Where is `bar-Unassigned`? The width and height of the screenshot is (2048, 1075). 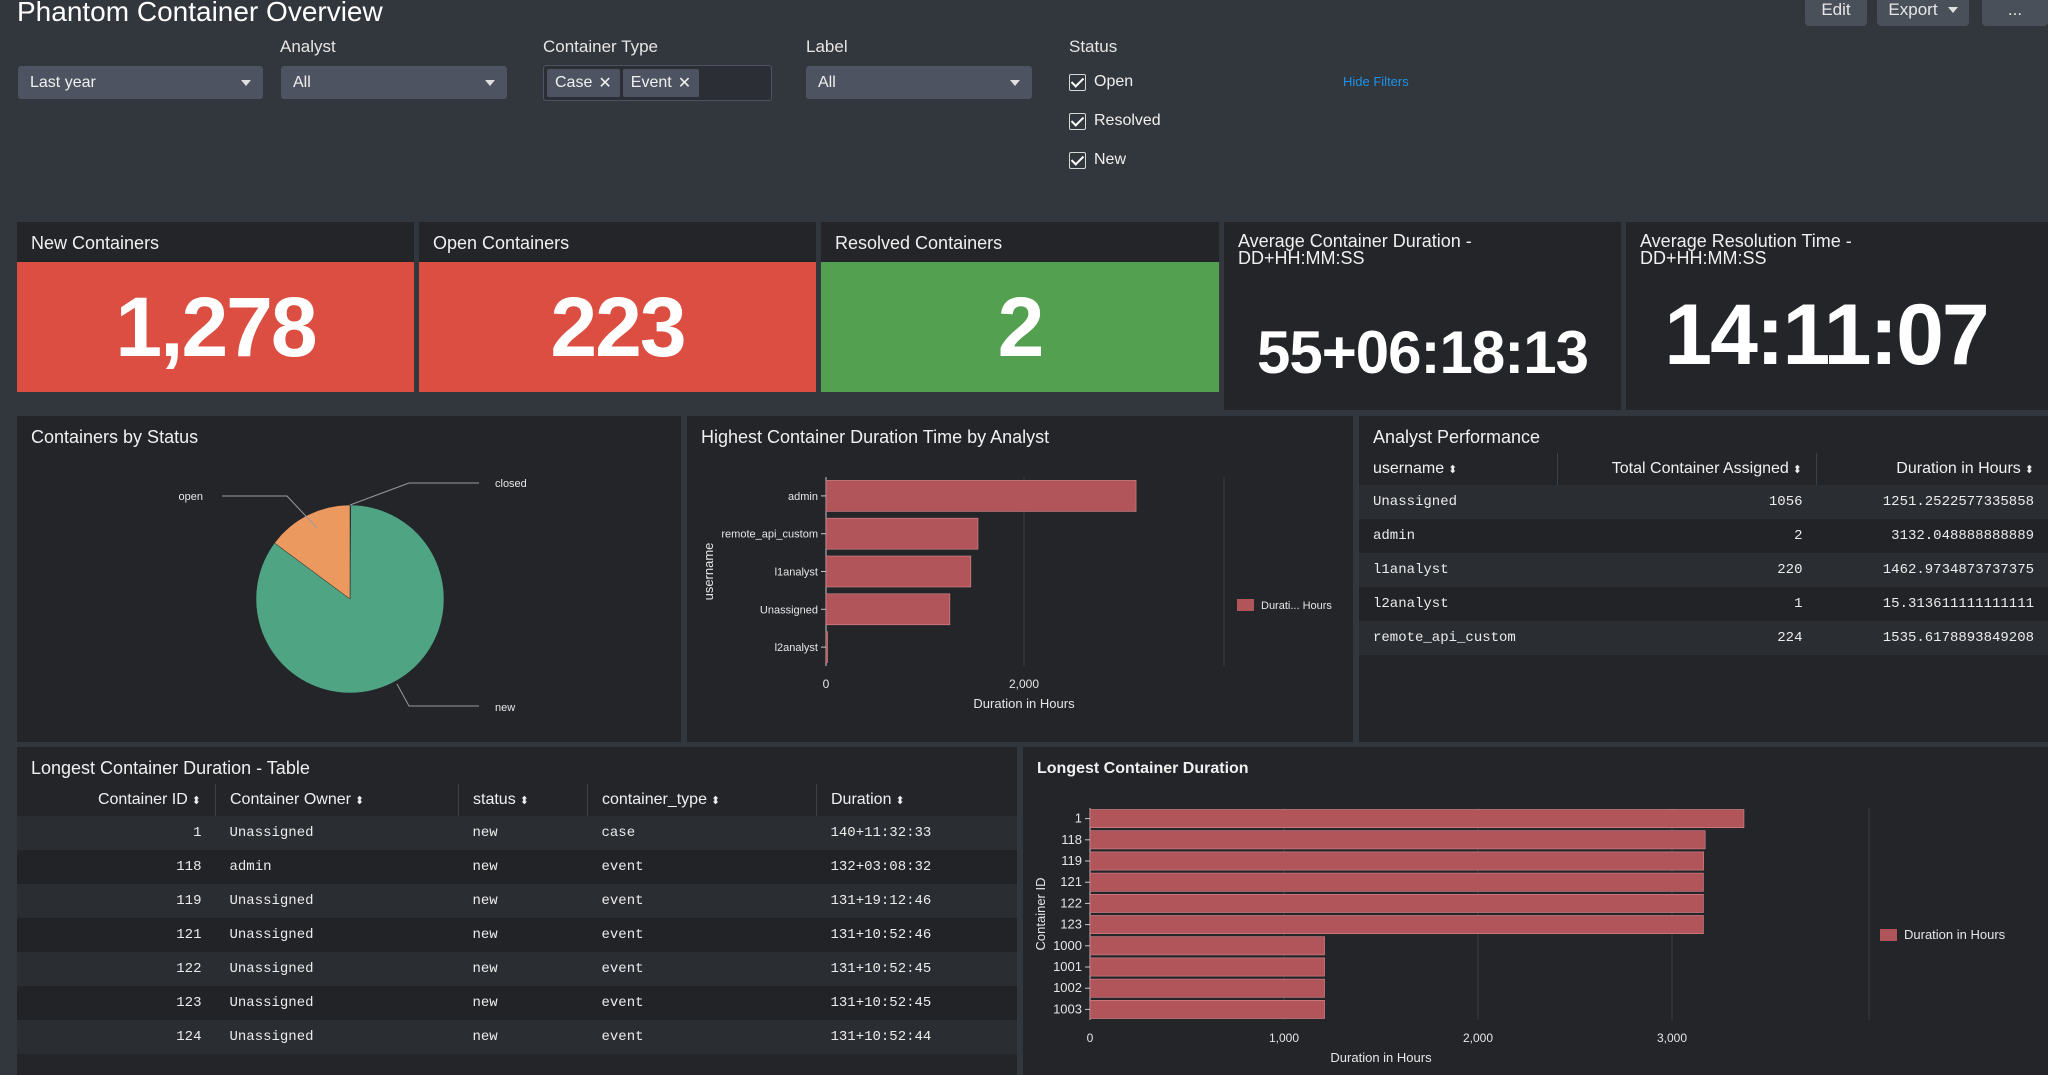
bar-Unassigned is located at coordinates (888, 609).